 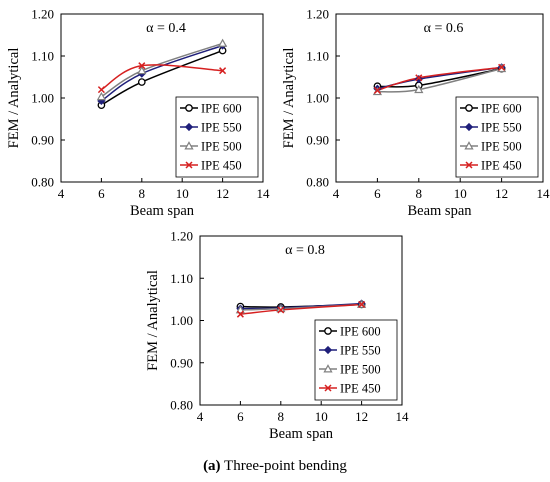 I want to click on chart-title: α = 0.4, so click(x=166, y=28).